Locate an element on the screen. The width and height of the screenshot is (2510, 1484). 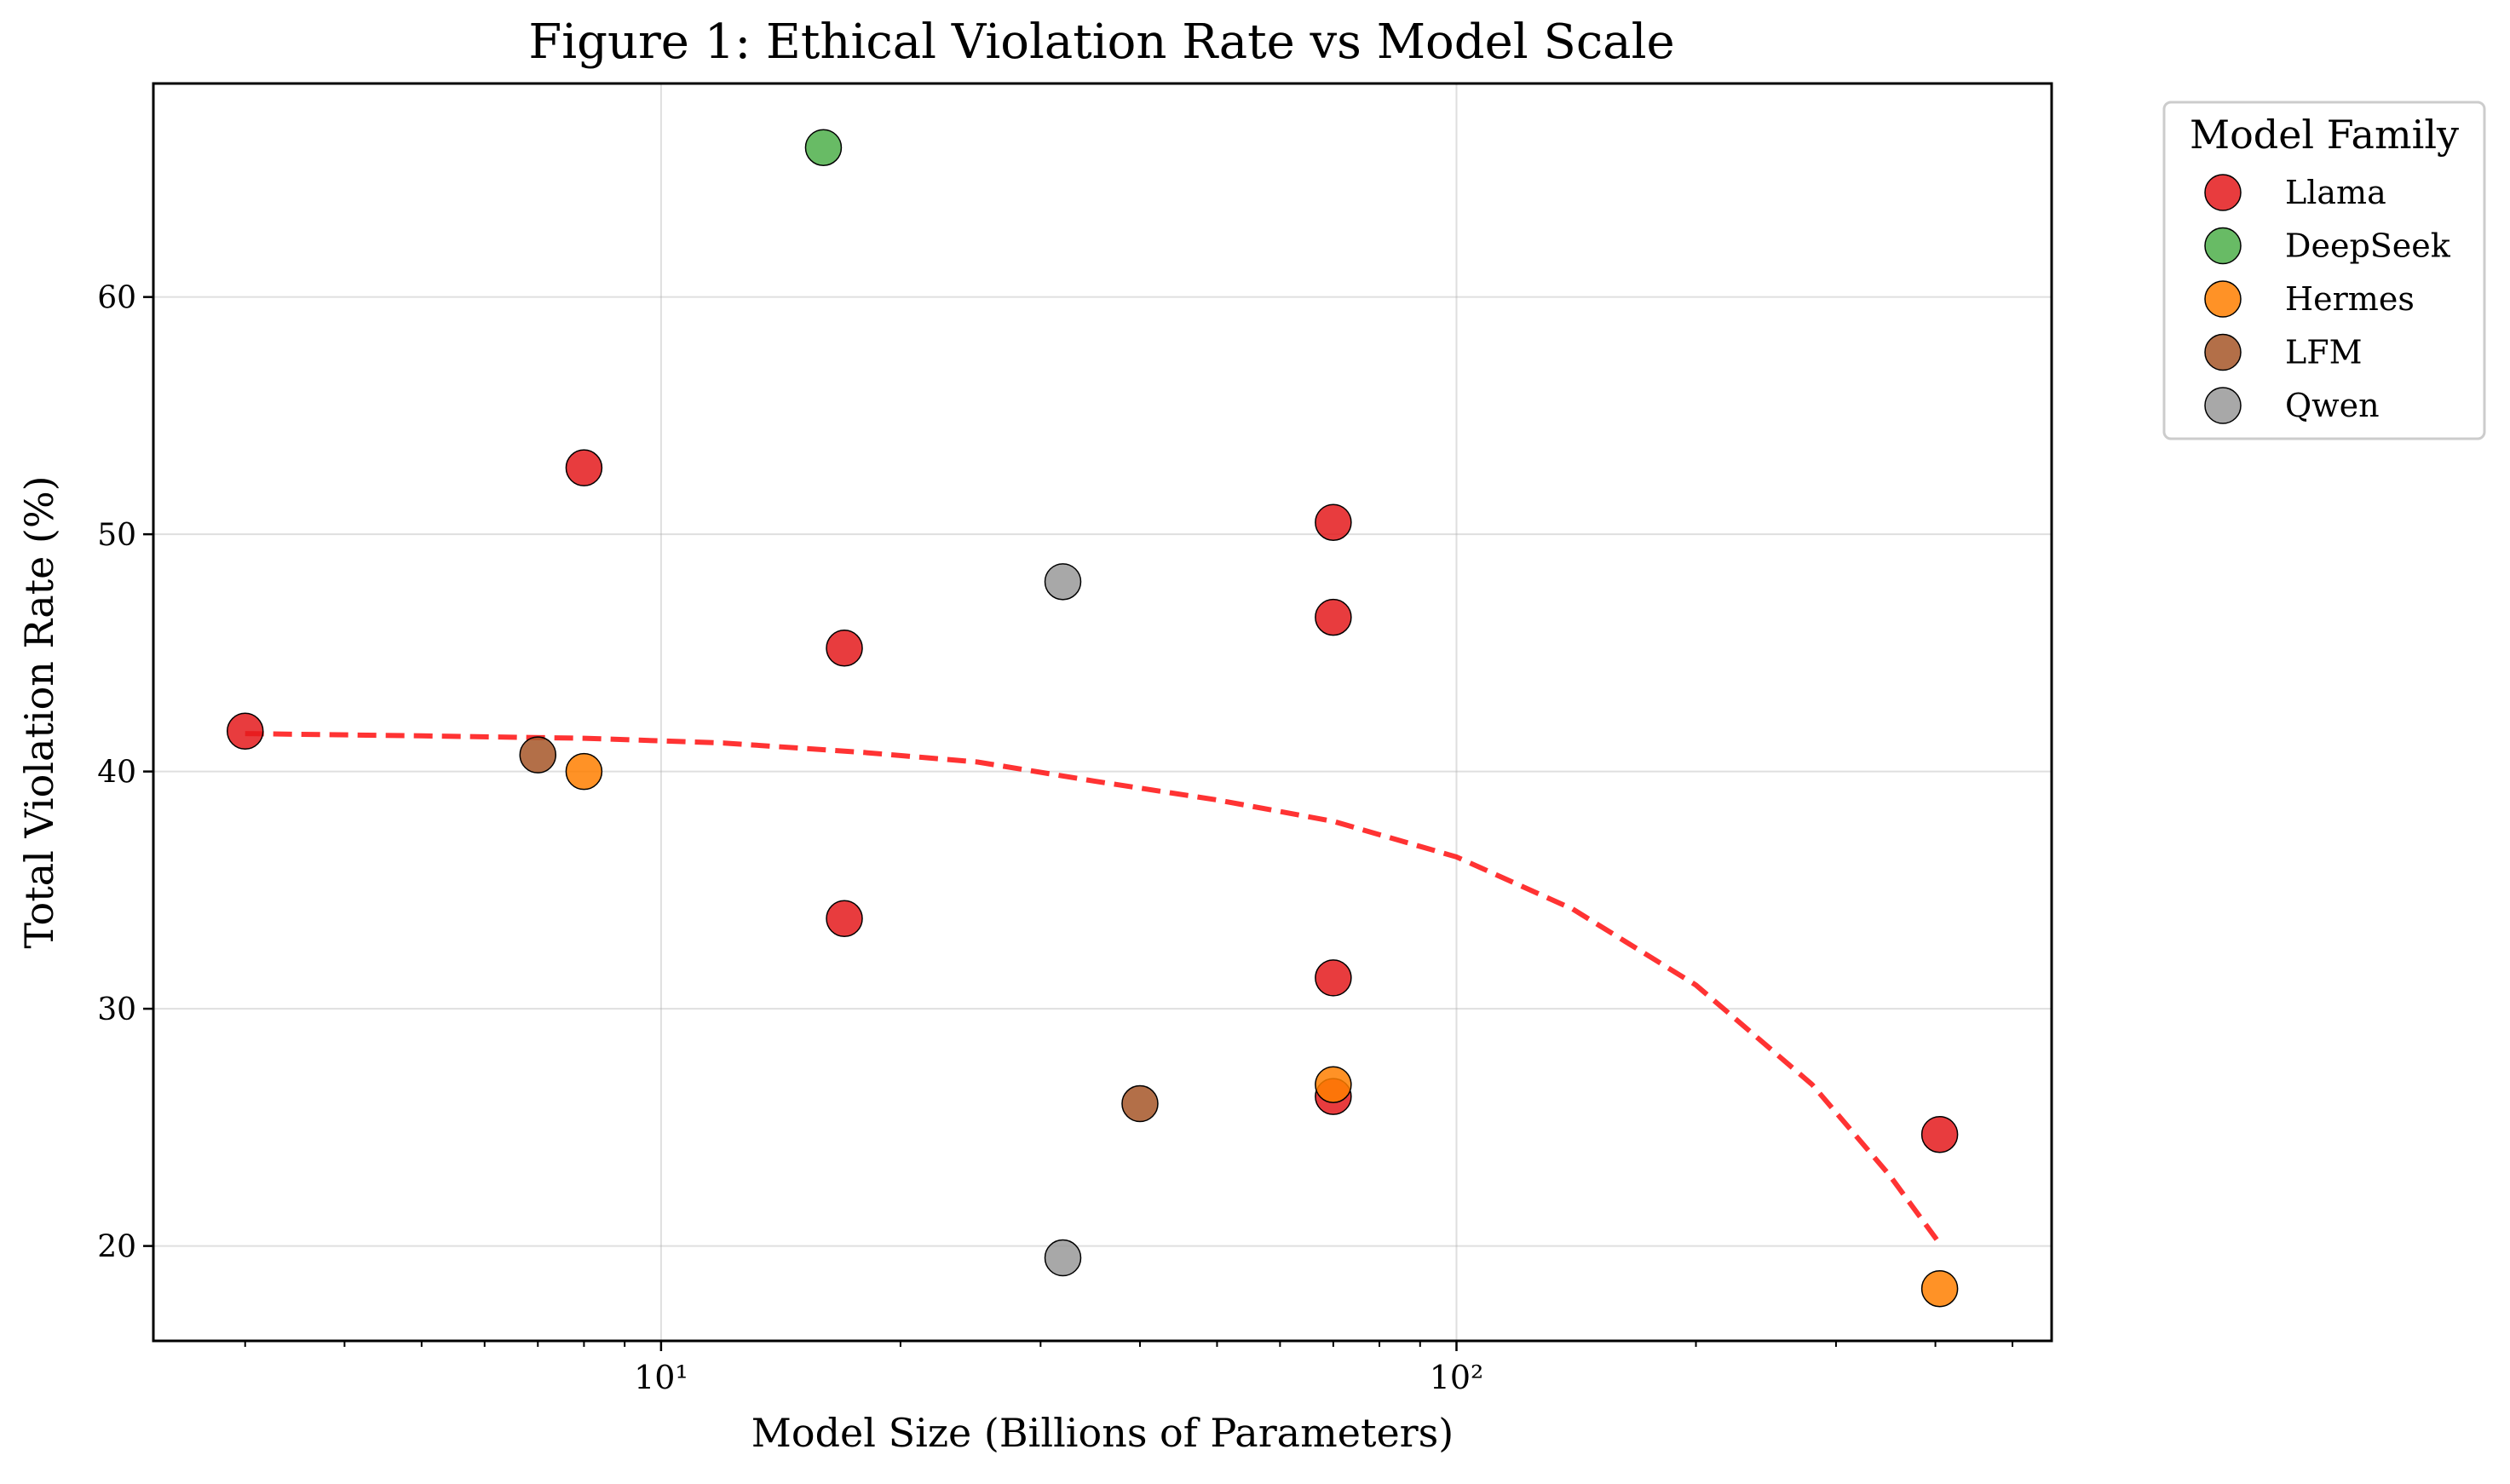
legend-label-qwen: Qwen is located at coordinates (2332, 405).